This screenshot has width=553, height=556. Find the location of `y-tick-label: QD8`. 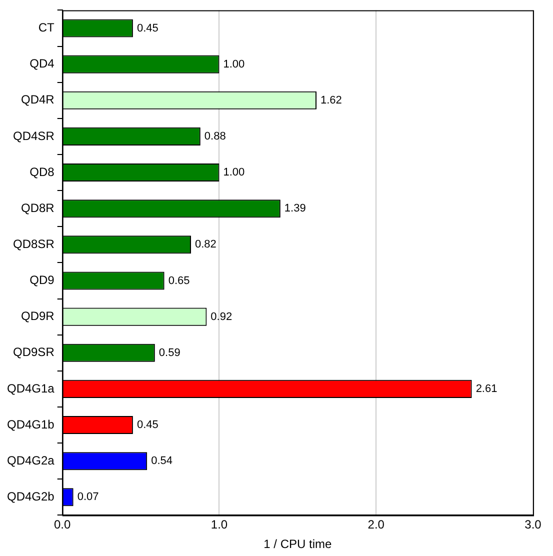

y-tick-label: QD8 is located at coordinates (42, 171).